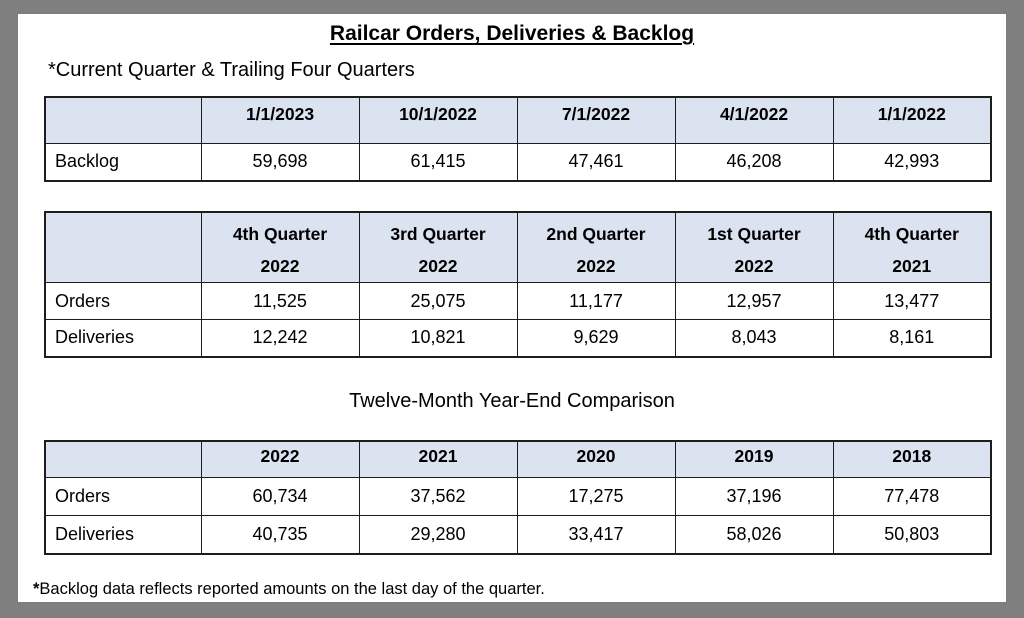  I want to click on header-cell: 4/1/2022, so click(754, 120).